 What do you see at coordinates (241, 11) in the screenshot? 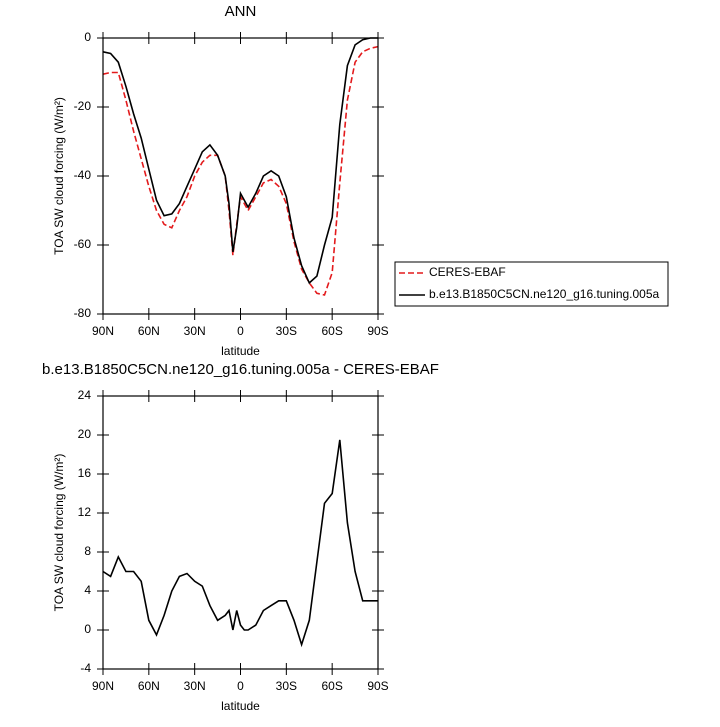
I see `chart-title: ANN` at bounding box center [241, 11].